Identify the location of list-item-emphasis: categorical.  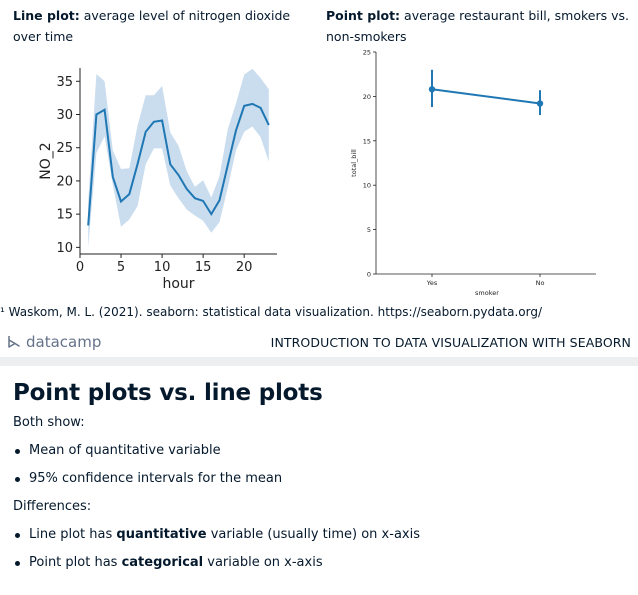
(162, 562).